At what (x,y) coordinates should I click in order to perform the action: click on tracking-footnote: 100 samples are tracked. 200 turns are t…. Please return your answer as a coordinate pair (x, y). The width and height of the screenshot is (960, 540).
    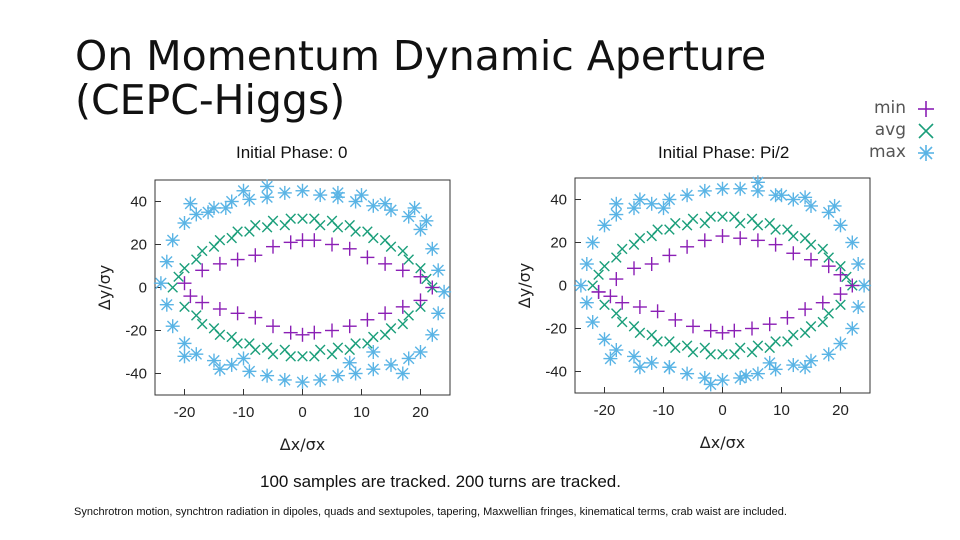
    Looking at the image, I should click on (440, 481).